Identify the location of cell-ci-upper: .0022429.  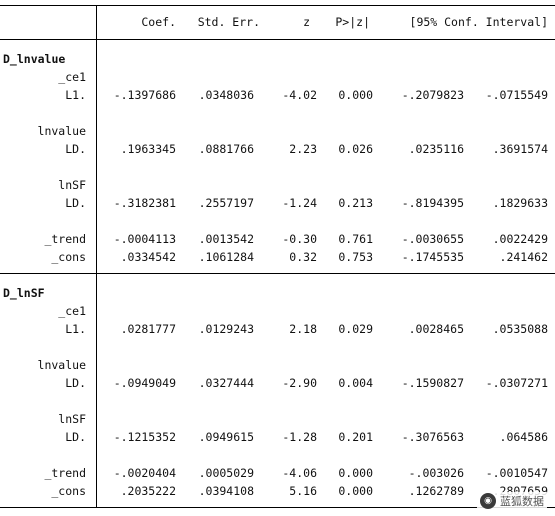
(520, 239).